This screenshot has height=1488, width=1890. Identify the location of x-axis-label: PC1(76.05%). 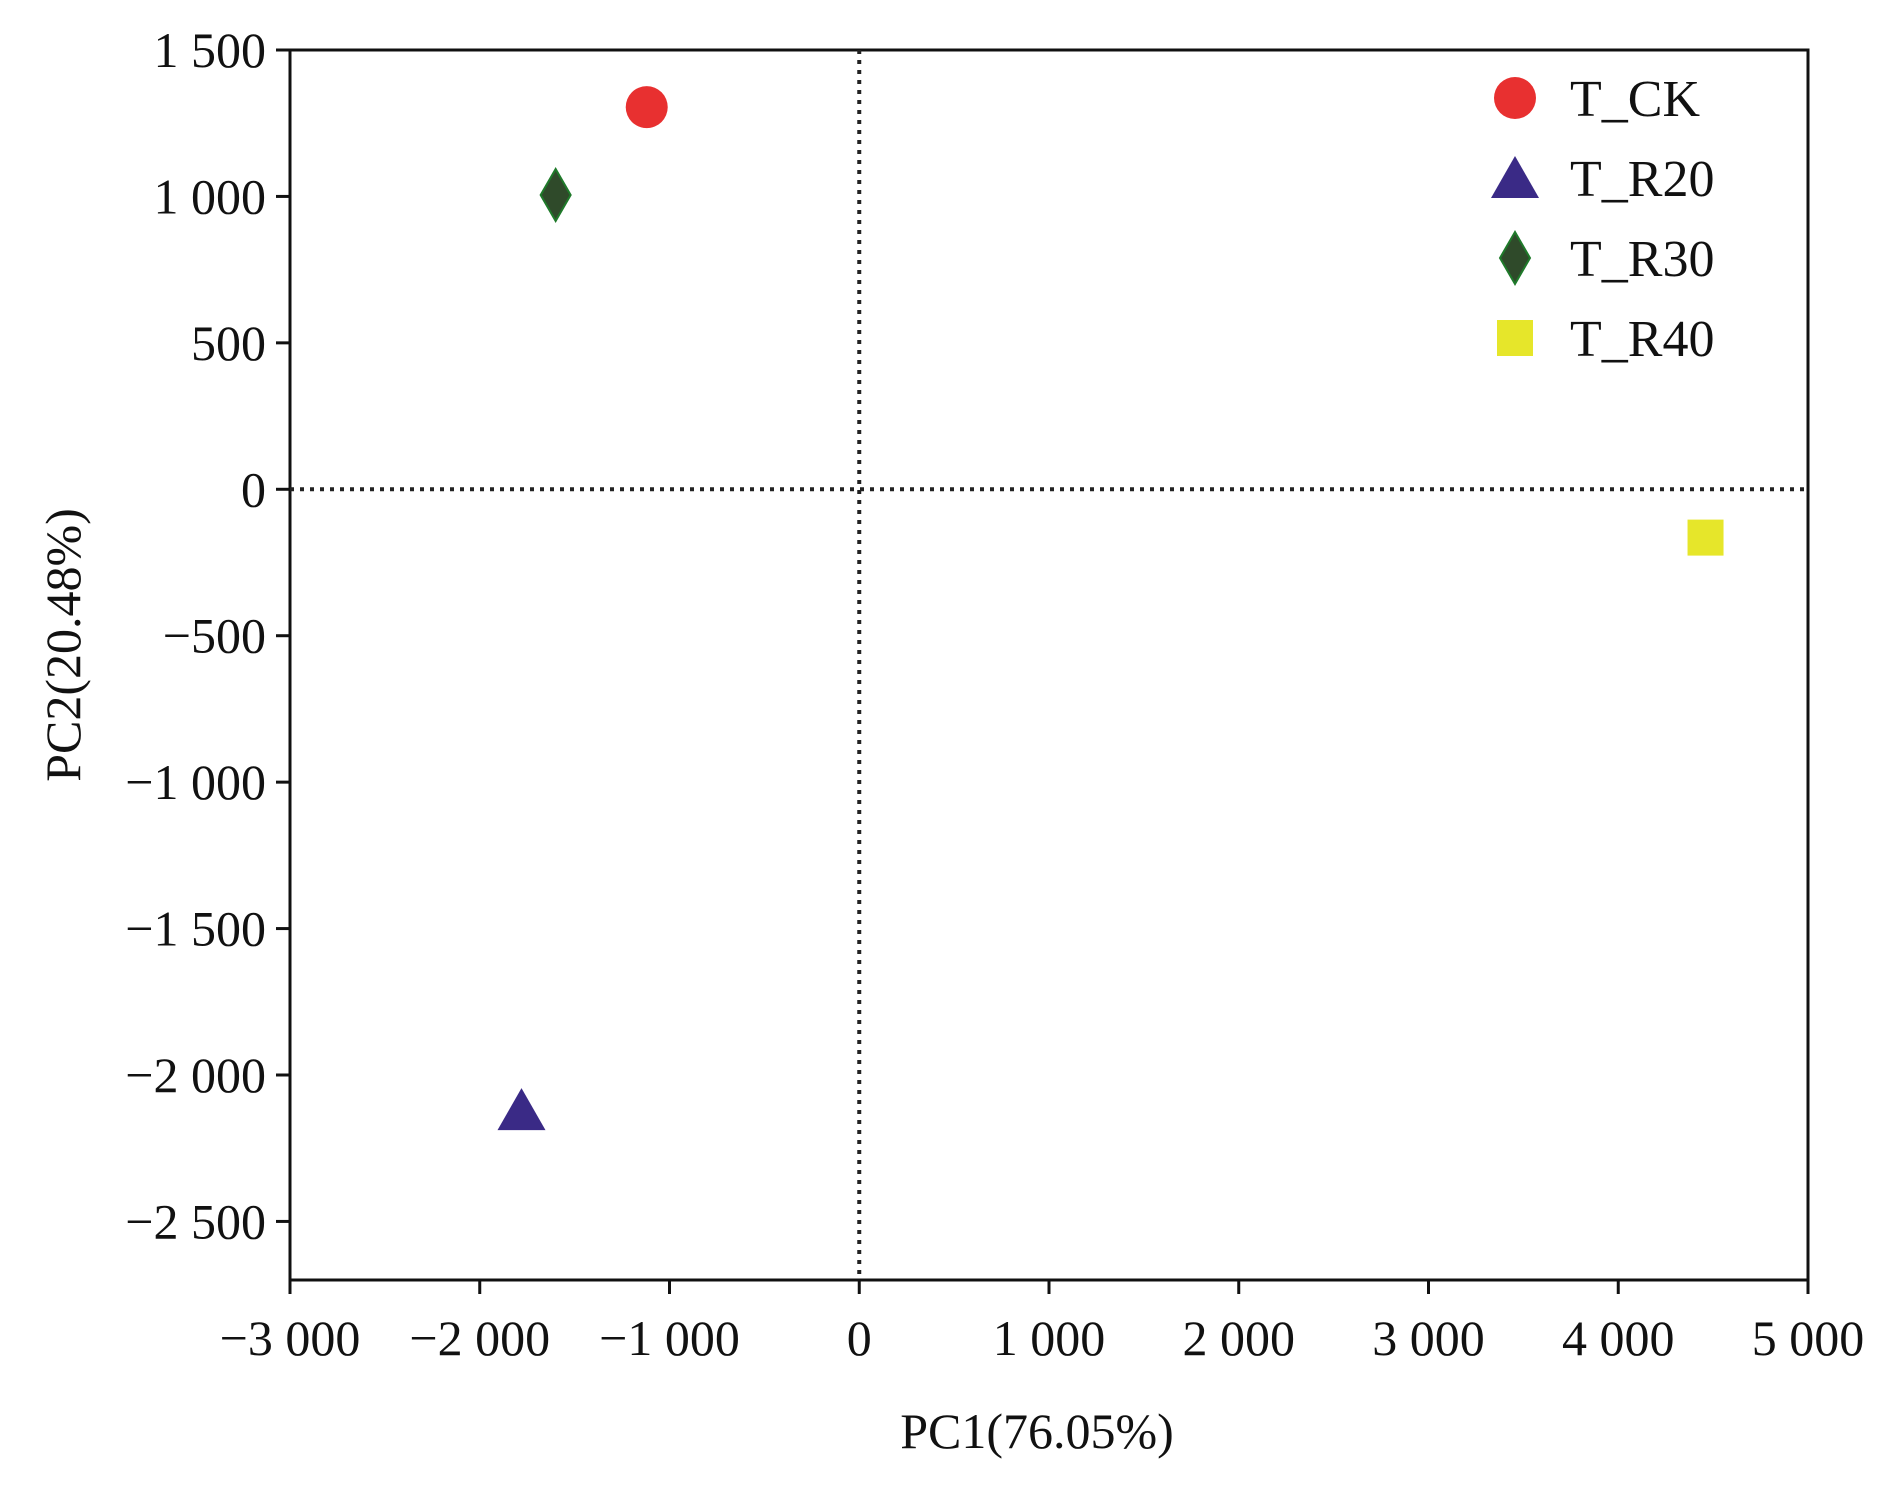
(1037, 1431).